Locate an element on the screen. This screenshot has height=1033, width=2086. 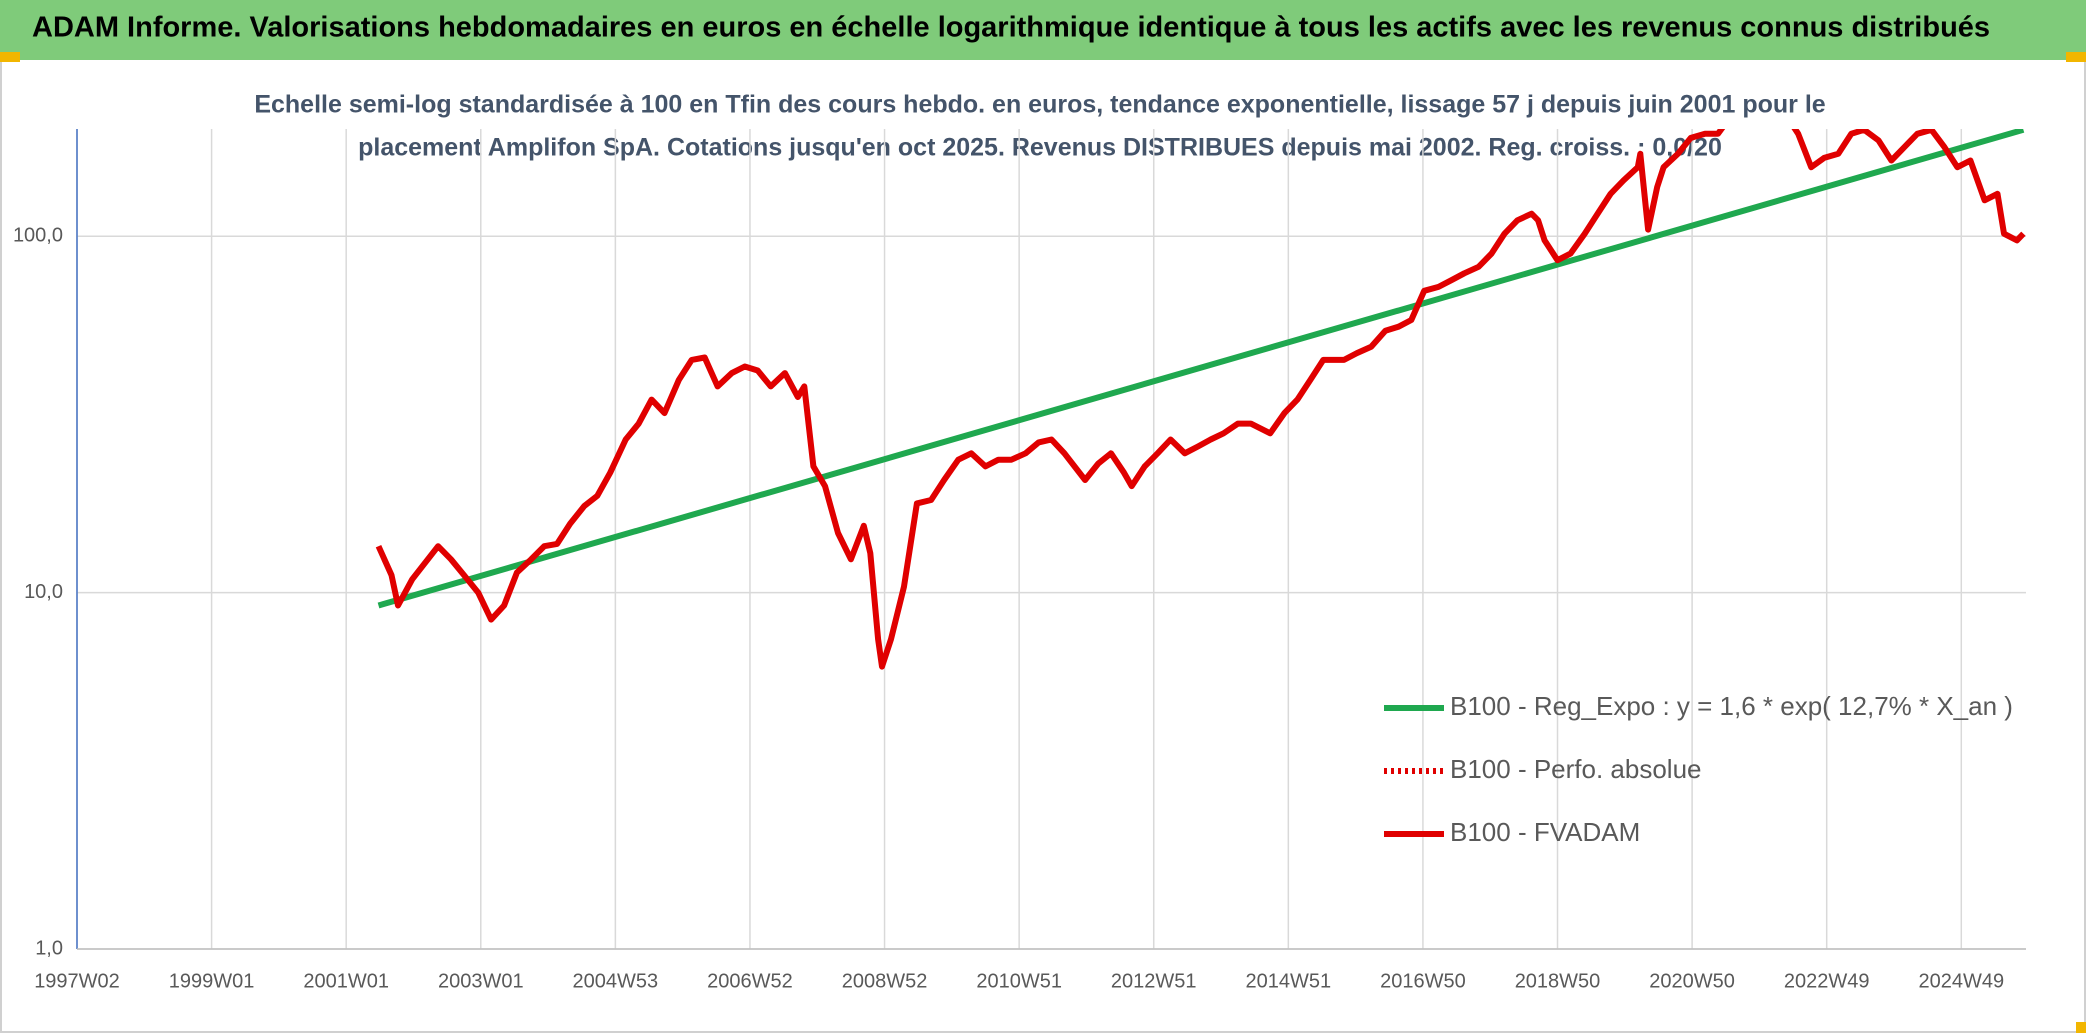
x-tick-label: 2014W51 is located at coordinates (1289, 981).